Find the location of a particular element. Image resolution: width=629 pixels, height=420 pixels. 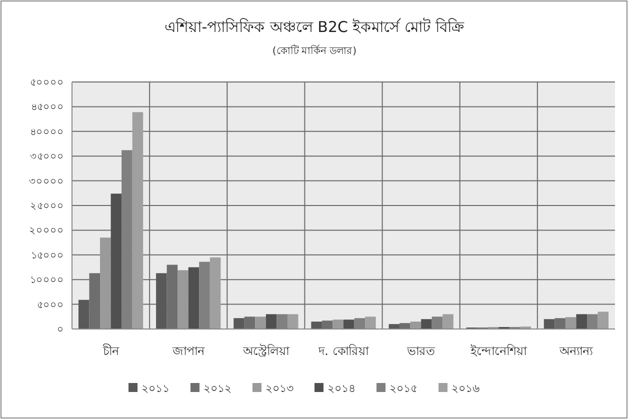

legend-label: ২০১৫ is located at coordinates (404, 388).